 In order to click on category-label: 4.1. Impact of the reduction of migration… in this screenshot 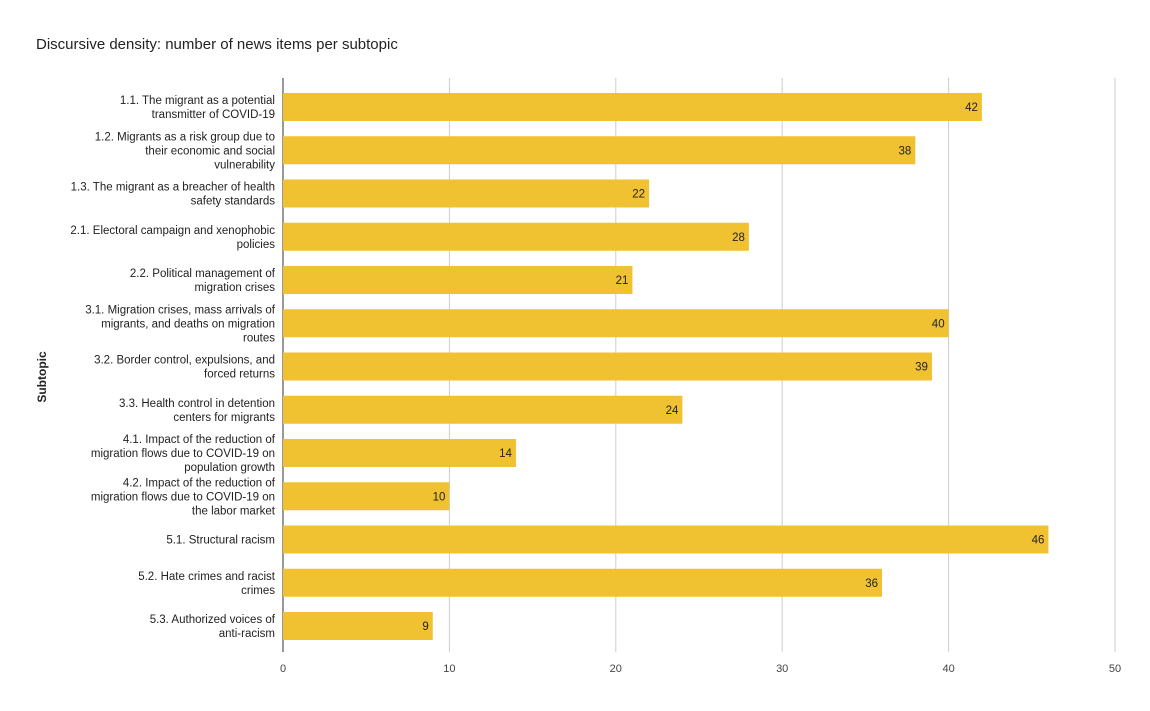, I will do `click(183, 454)`.